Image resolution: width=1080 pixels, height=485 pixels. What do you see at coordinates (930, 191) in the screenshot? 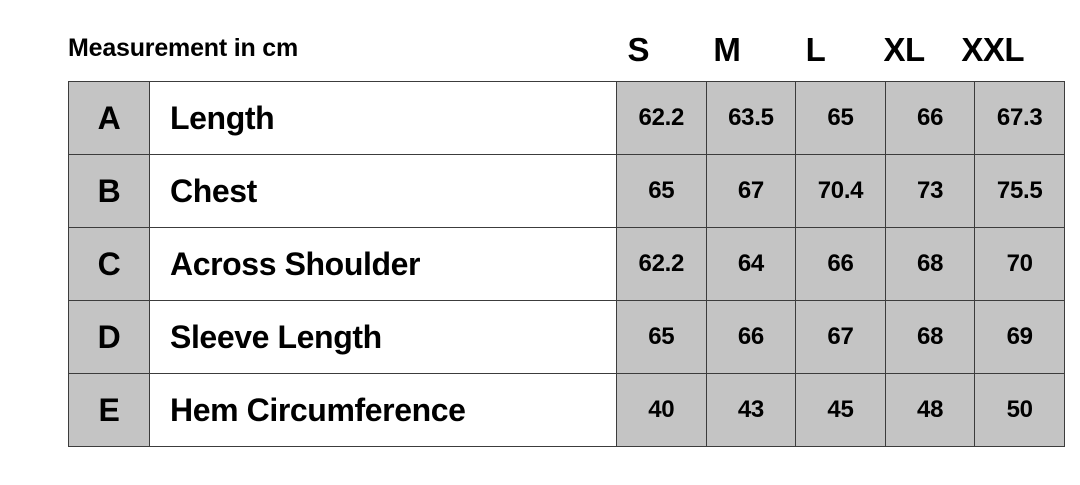
I see `cell-b-xl: 73` at bounding box center [930, 191].